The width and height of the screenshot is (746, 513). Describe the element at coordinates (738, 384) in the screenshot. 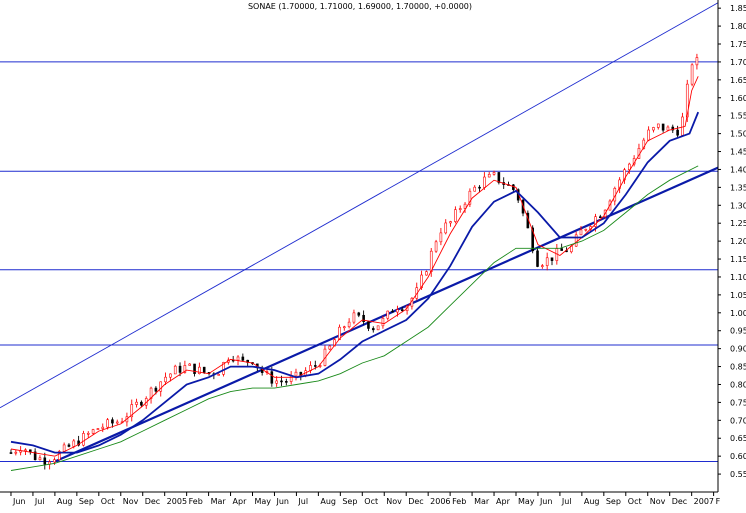

I see `y-tick-label: 0.80` at that location.